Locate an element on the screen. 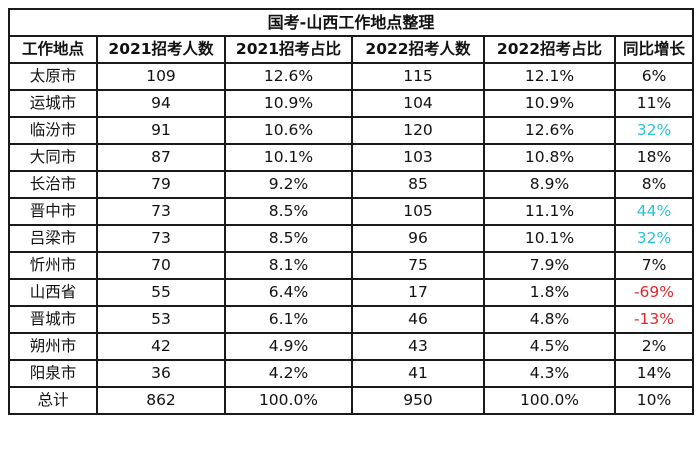 The image size is (700, 457). cell-2021-share: 10.6% is located at coordinates (288, 130).